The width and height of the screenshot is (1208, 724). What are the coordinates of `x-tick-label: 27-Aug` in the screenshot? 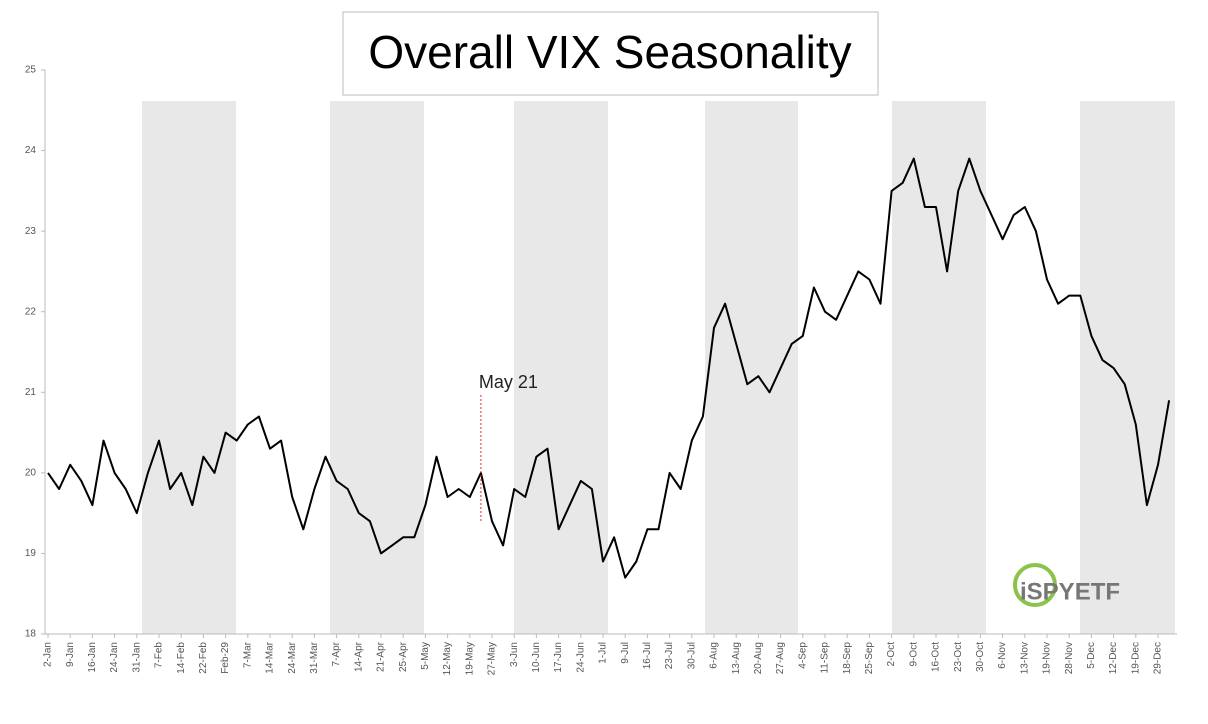 It's located at (780, 658).